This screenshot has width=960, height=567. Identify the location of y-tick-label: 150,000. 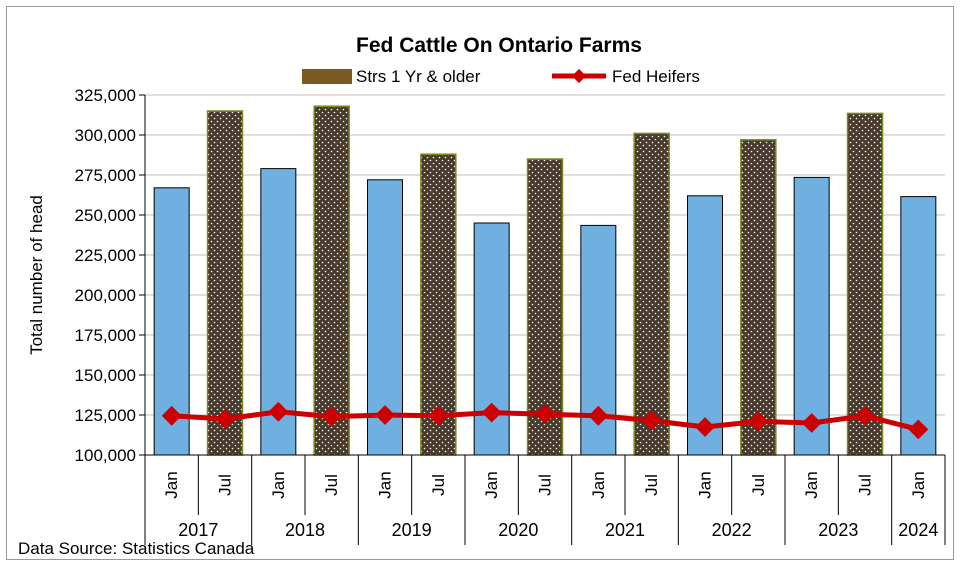
(105, 375).